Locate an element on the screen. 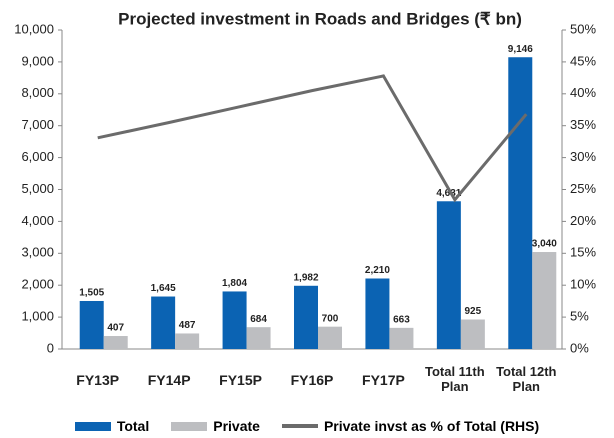  x-tick-label: Total 11th Plan is located at coordinates (454, 379).